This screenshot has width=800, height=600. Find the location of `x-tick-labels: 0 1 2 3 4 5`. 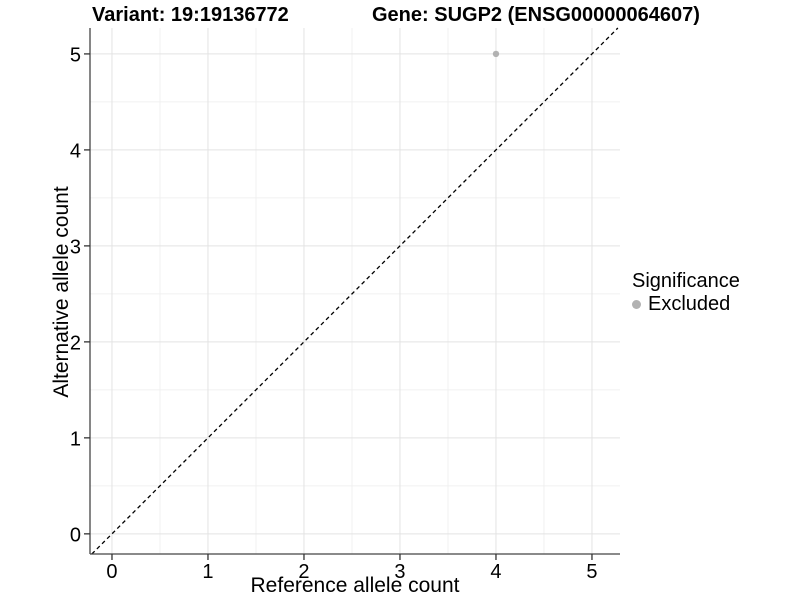

x-tick-labels: 0 1 2 3 4 5 is located at coordinates (351, 572).